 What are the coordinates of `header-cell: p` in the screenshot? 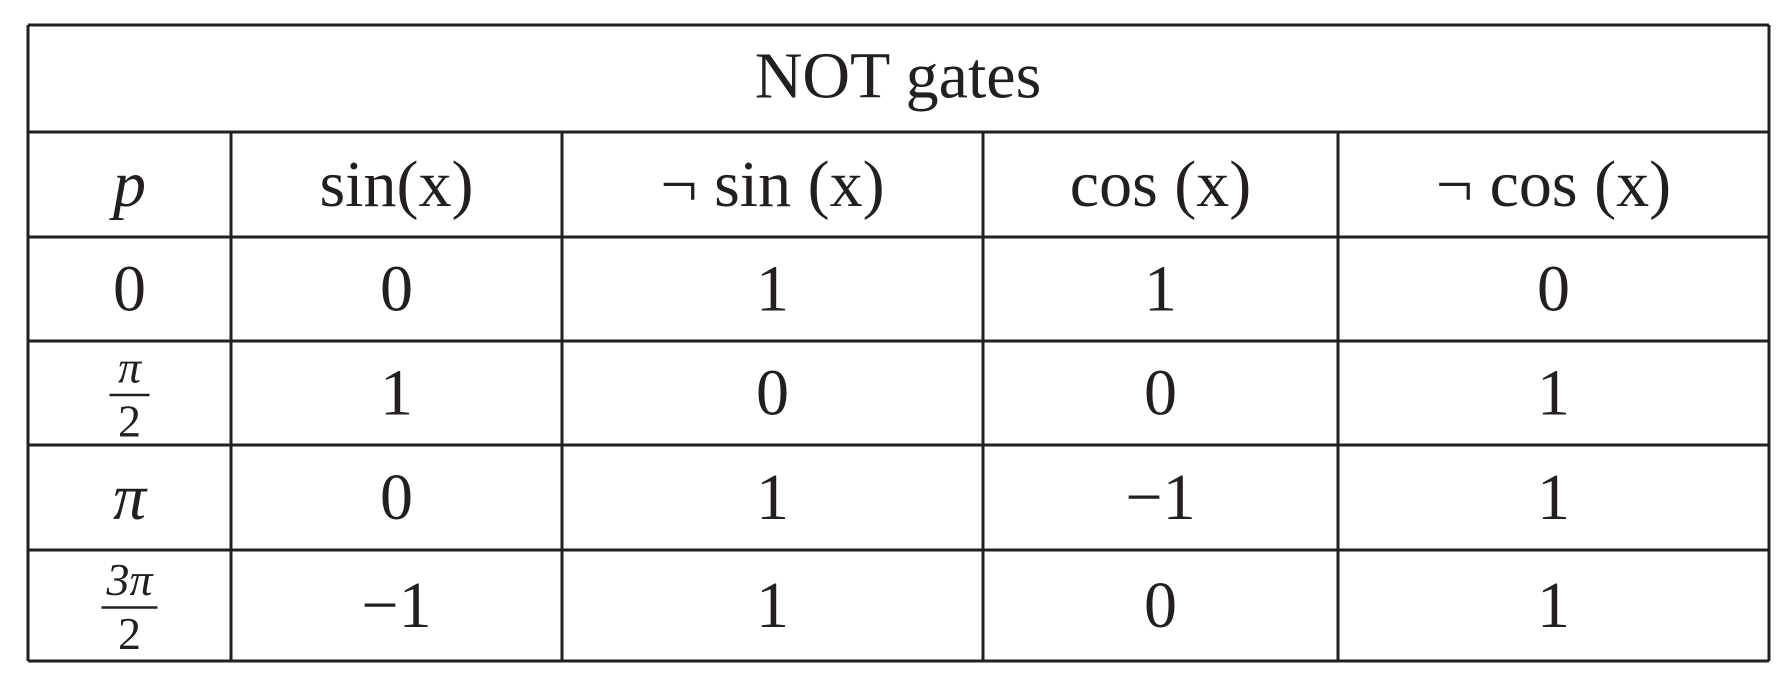 It's located at (127, 184).